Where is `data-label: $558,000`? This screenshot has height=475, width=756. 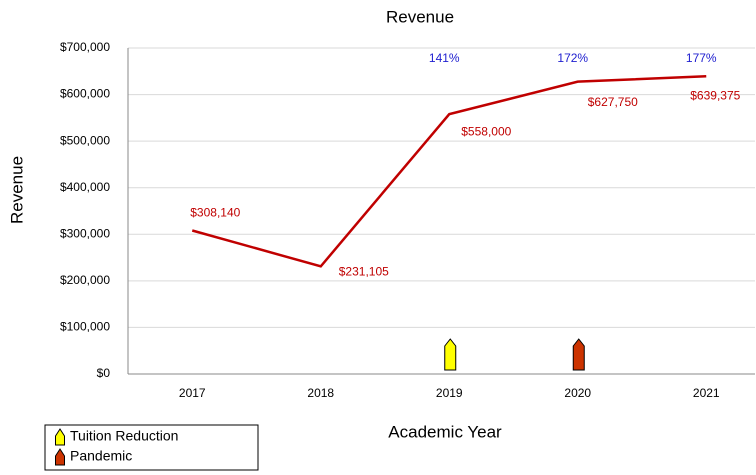
data-label: $558,000 is located at coordinates (486, 131).